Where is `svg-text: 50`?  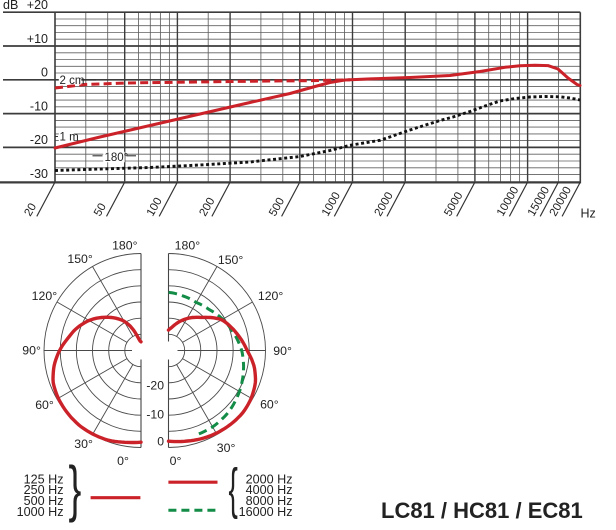
svg-text: 50 is located at coordinates (100, 209).